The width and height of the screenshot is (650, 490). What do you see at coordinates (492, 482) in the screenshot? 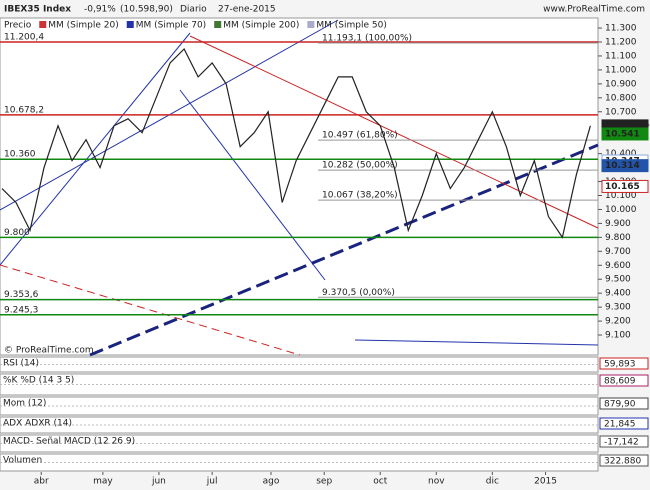
I see `x-tick-label: dic` at bounding box center [492, 482].